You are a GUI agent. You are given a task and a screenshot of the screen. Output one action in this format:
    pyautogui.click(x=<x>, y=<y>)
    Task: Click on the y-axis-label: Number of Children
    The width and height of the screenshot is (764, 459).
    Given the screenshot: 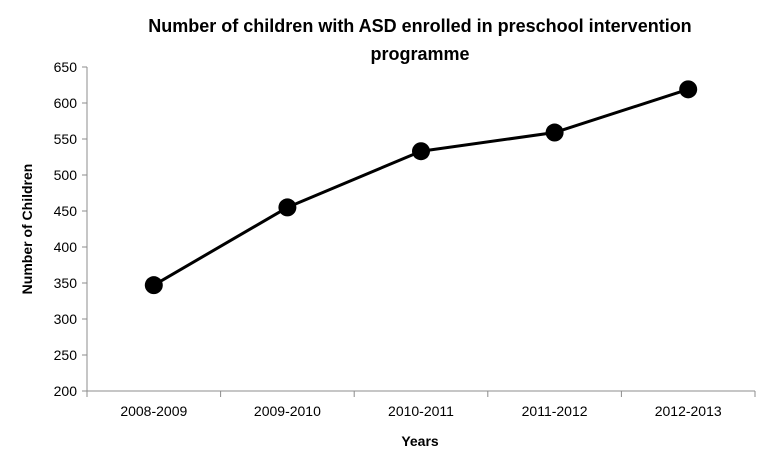 What is the action you would take?
    pyautogui.click(x=27, y=229)
    